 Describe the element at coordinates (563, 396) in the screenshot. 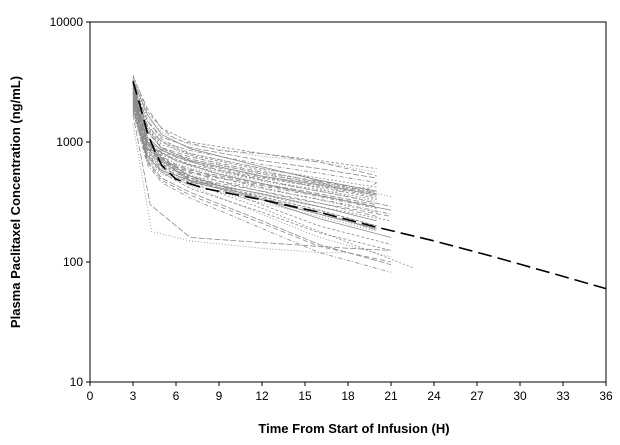

I see `x-tick-label: 33` at that location.